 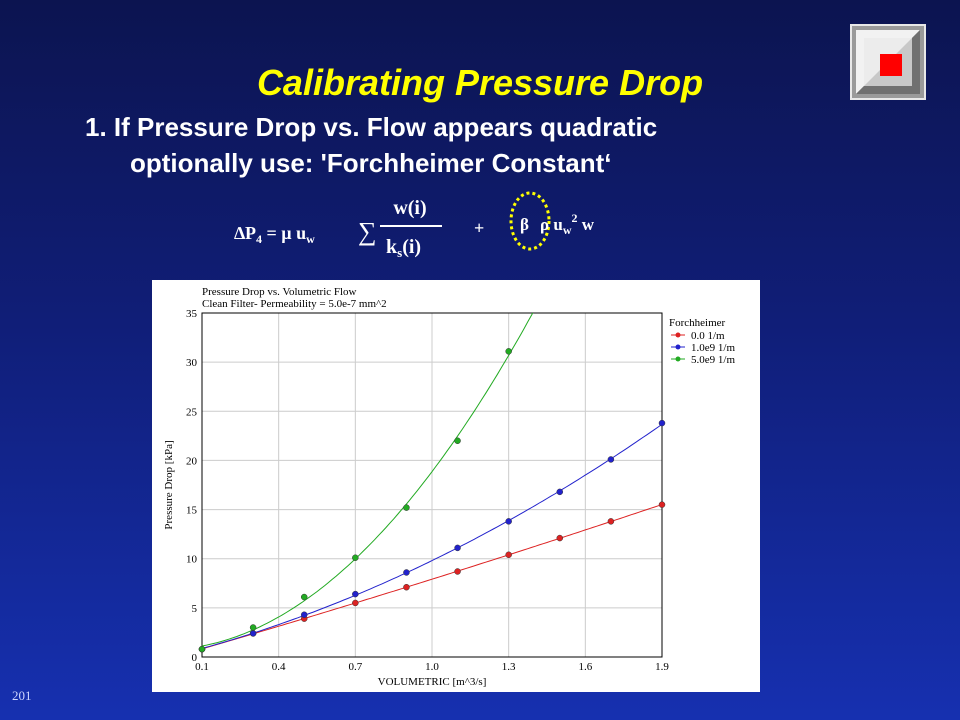 I want to click on formula-lhs-sub: 4, so click(x=259, y=239).